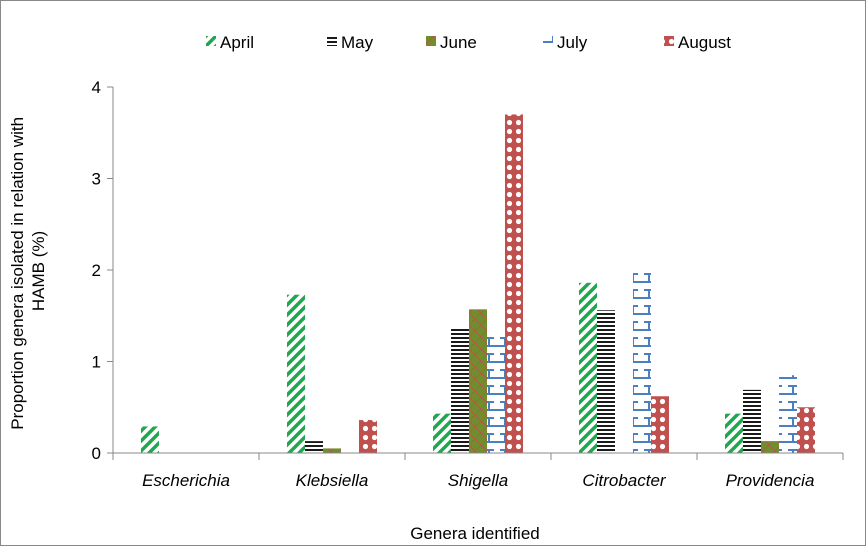  What do you see at coordinates (96, 362) in the screenshot?
I see `y-tick-label: 1` at bounding box center [96, 362].